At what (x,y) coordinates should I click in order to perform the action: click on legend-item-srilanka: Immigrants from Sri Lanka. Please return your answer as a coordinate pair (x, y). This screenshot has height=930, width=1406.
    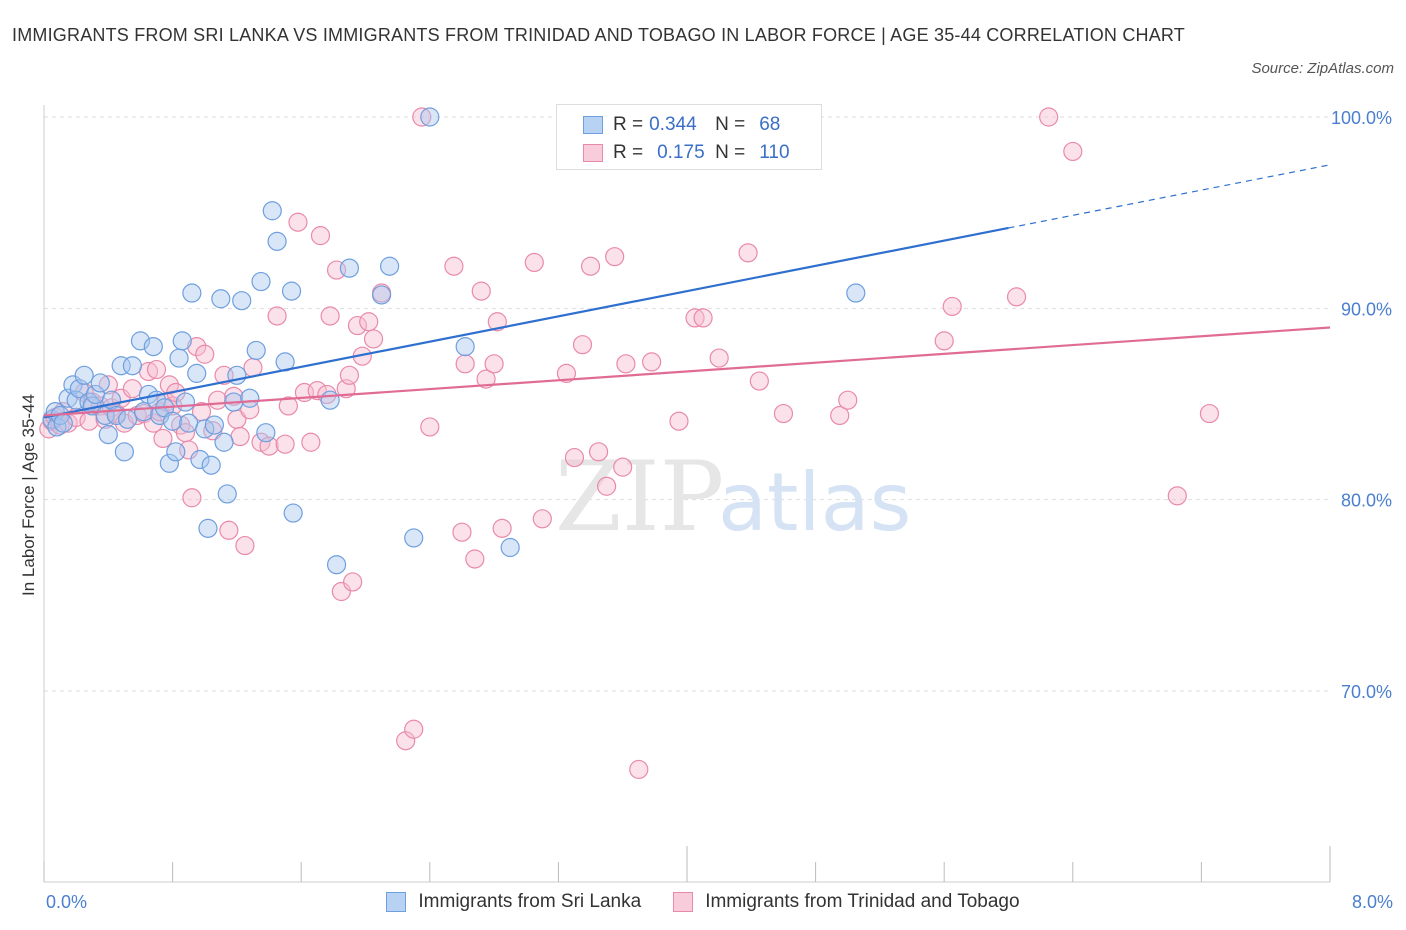
    Looking at the image, I should click on (513, 902).